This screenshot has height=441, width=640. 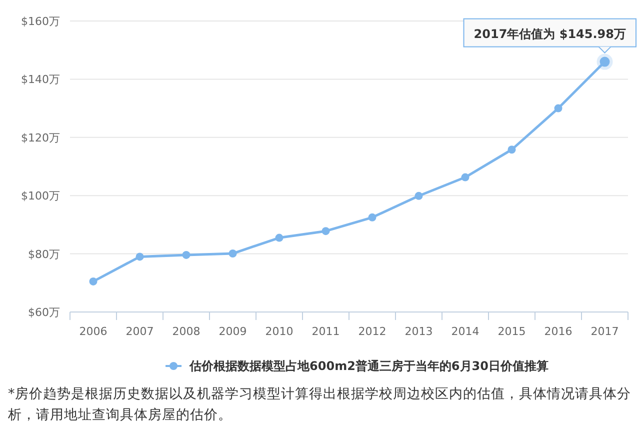 I want to click on y-tick-label: $80万, so click(x=44, y=254).